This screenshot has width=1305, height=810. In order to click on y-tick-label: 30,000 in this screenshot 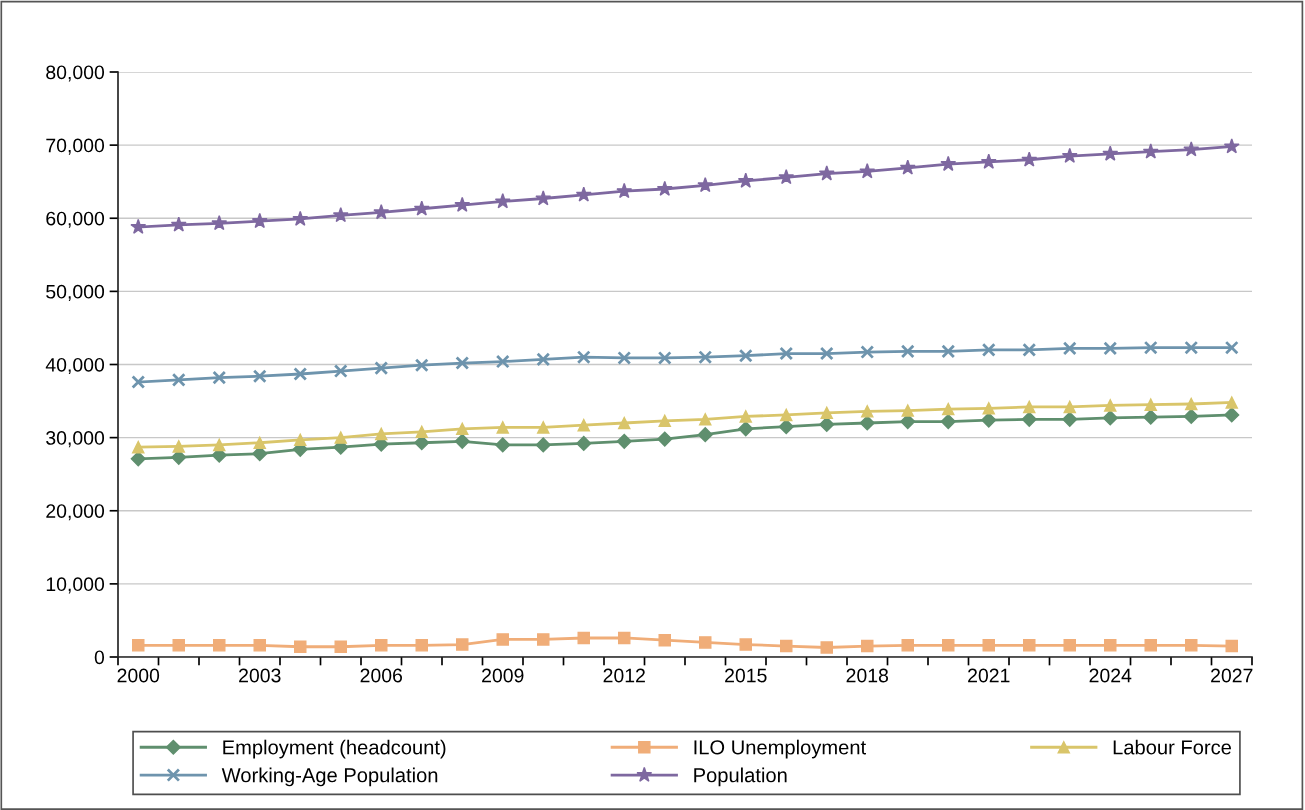, I will do `click(75, 439)`.